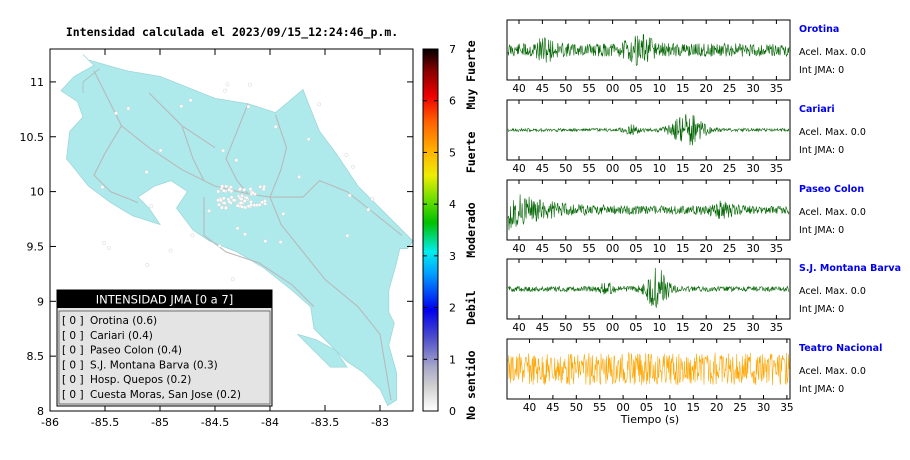 The height and width of the screenshot is (460, 910). What do you see at coordinates (542, 249) in the screenshot?
I see `waveform-x-tick-label: 45` at bounding box center [542, 249].